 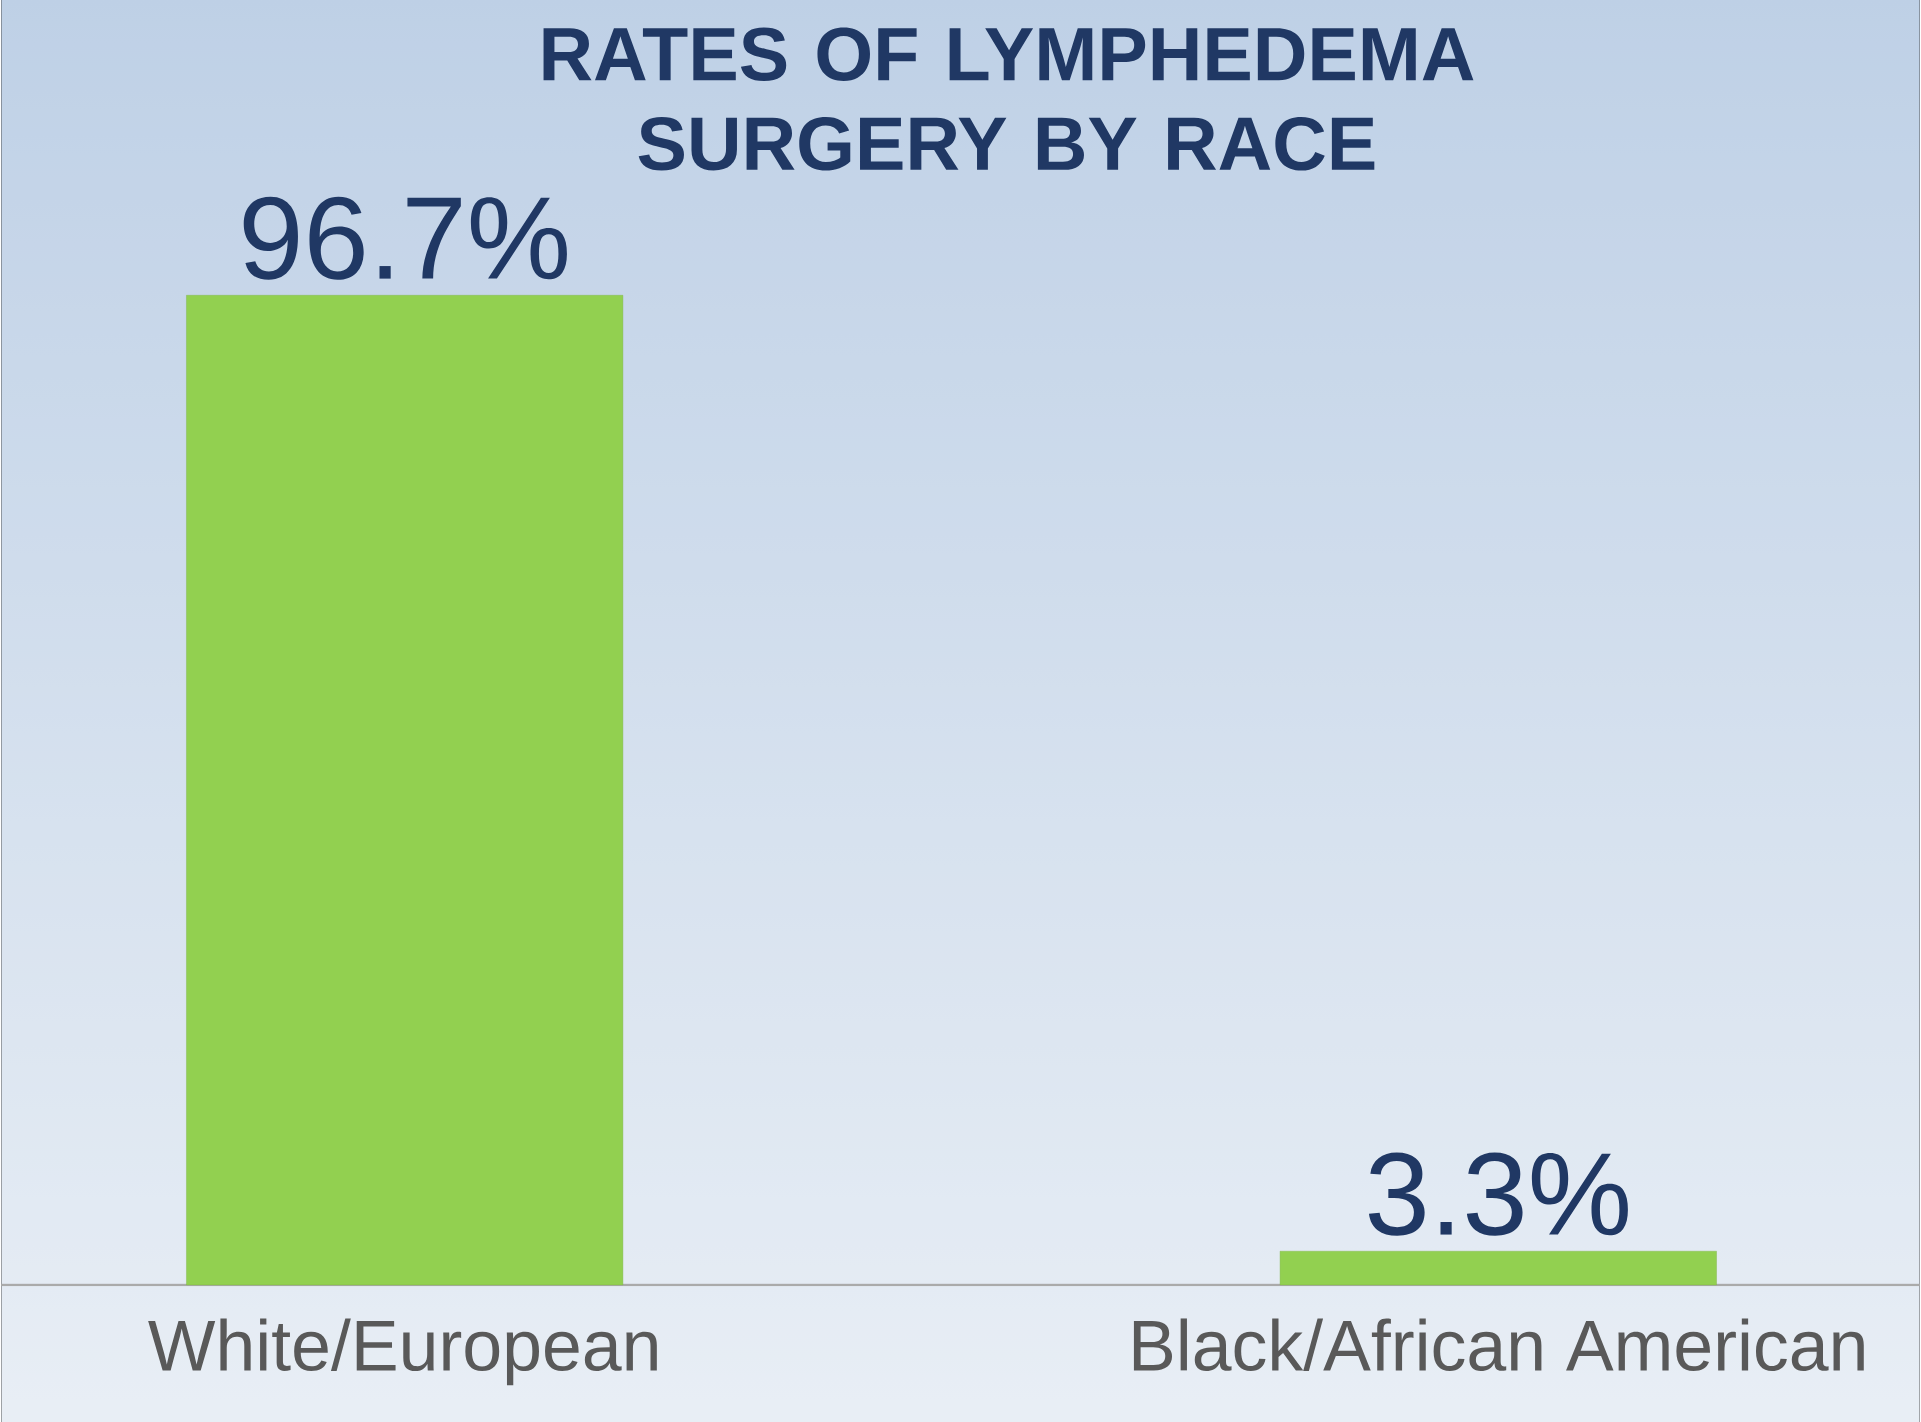 What do you see at coordinates (405, 238) in the screenshot?
I see `data-label: 96.7%` at bounding box center [405, 238].